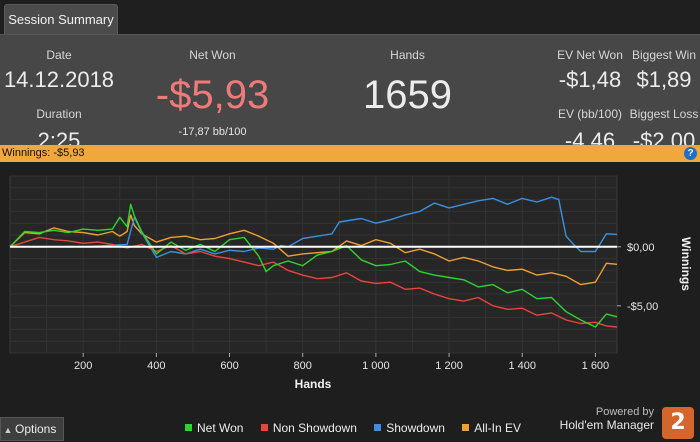  What do you see at coordinates (59, 114) in the screenshot?
I see `duration-label: Duration` at bounding box center [59, 114].